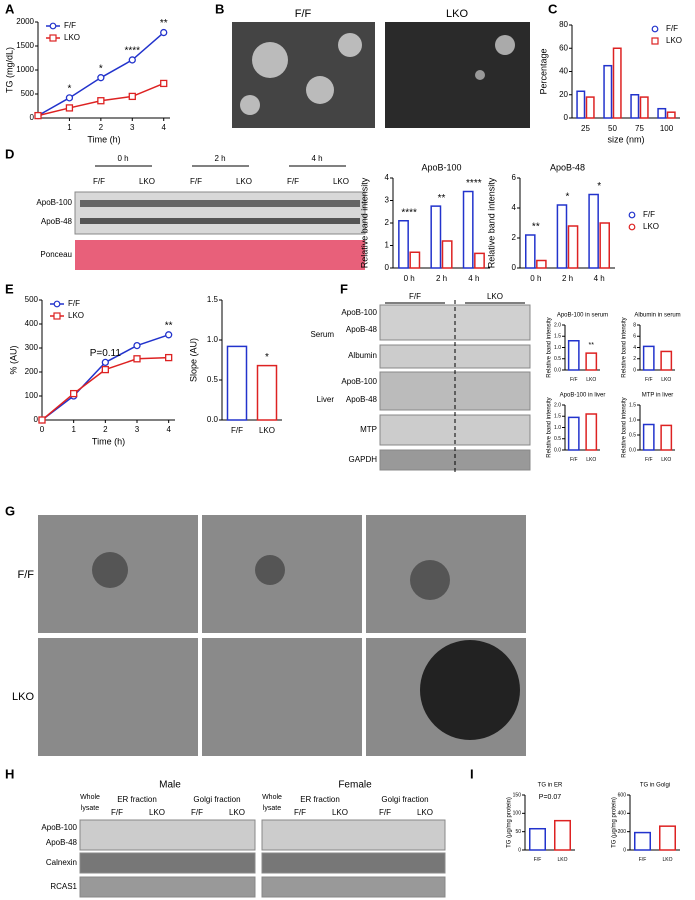 This screenshot has height=900, width=695. What do you see at coordinates (457, 14) in the screenshot?
I see `image-label: LKO` at bounding box center [457, 14].